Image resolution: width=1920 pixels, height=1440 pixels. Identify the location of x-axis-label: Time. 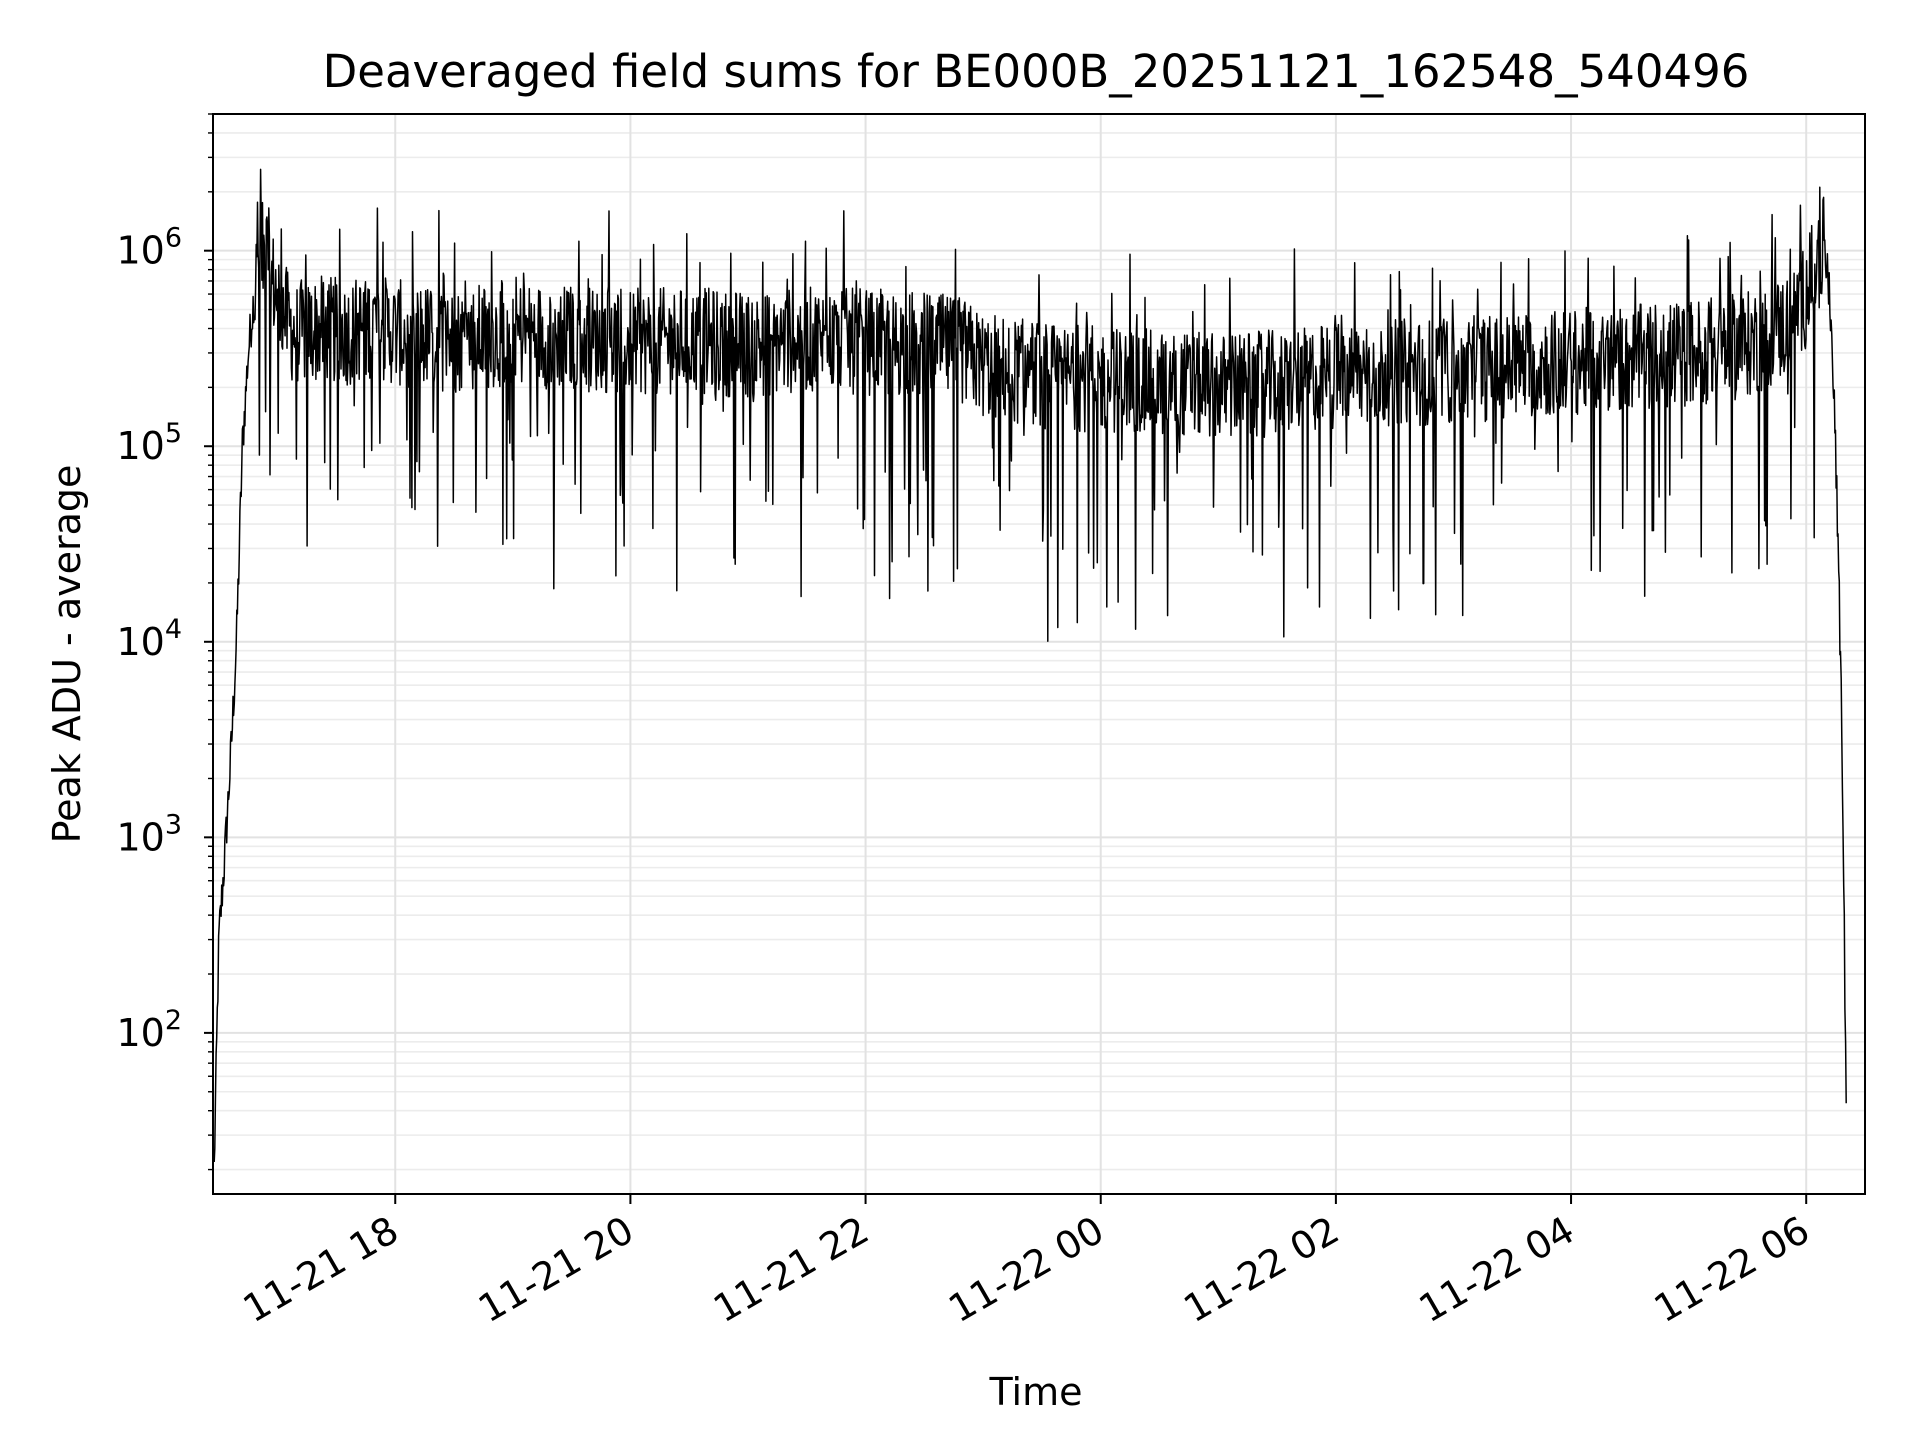
(1036, 1392).